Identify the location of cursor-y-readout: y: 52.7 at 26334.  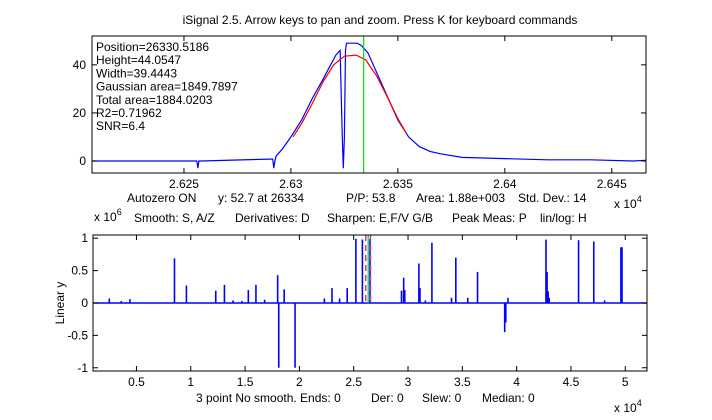
(261, 198).